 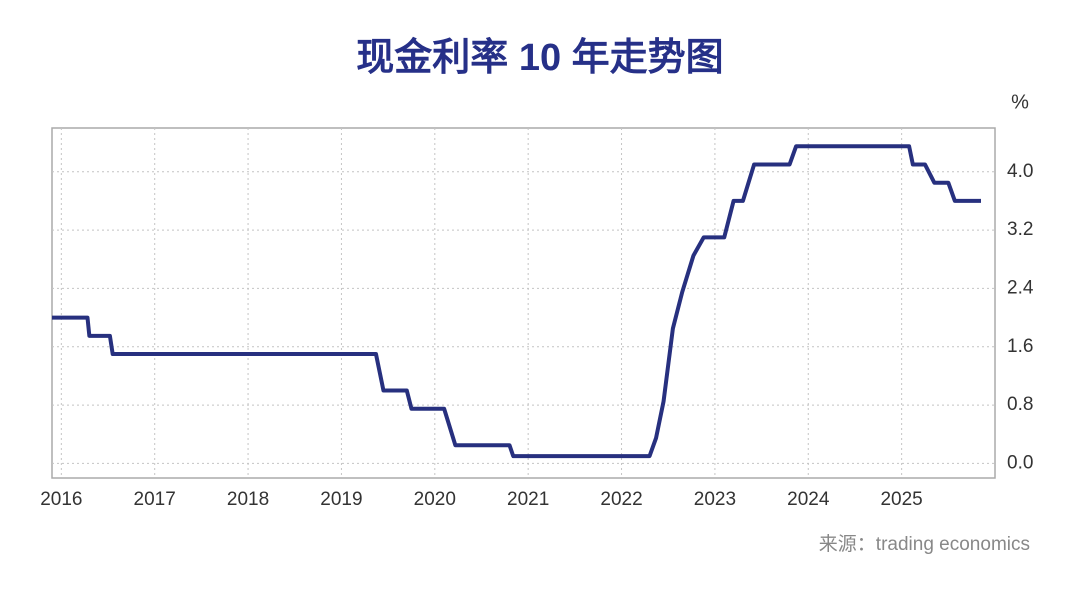 What do you see at coordinates (1020, 404) in the screenshot?
I see `y-tick-label: 0.8` at bounding box center [1020, 404].